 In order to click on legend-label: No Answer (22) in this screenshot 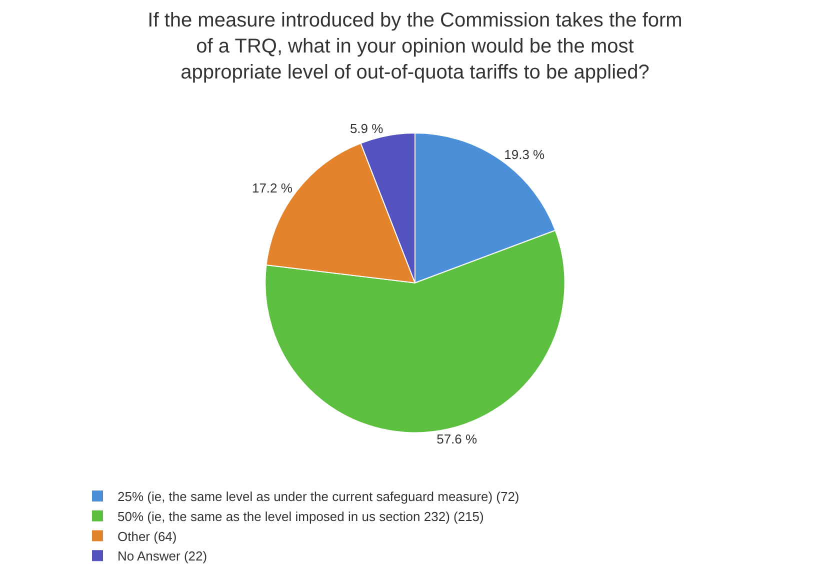, I will do `click(163, 556)`.